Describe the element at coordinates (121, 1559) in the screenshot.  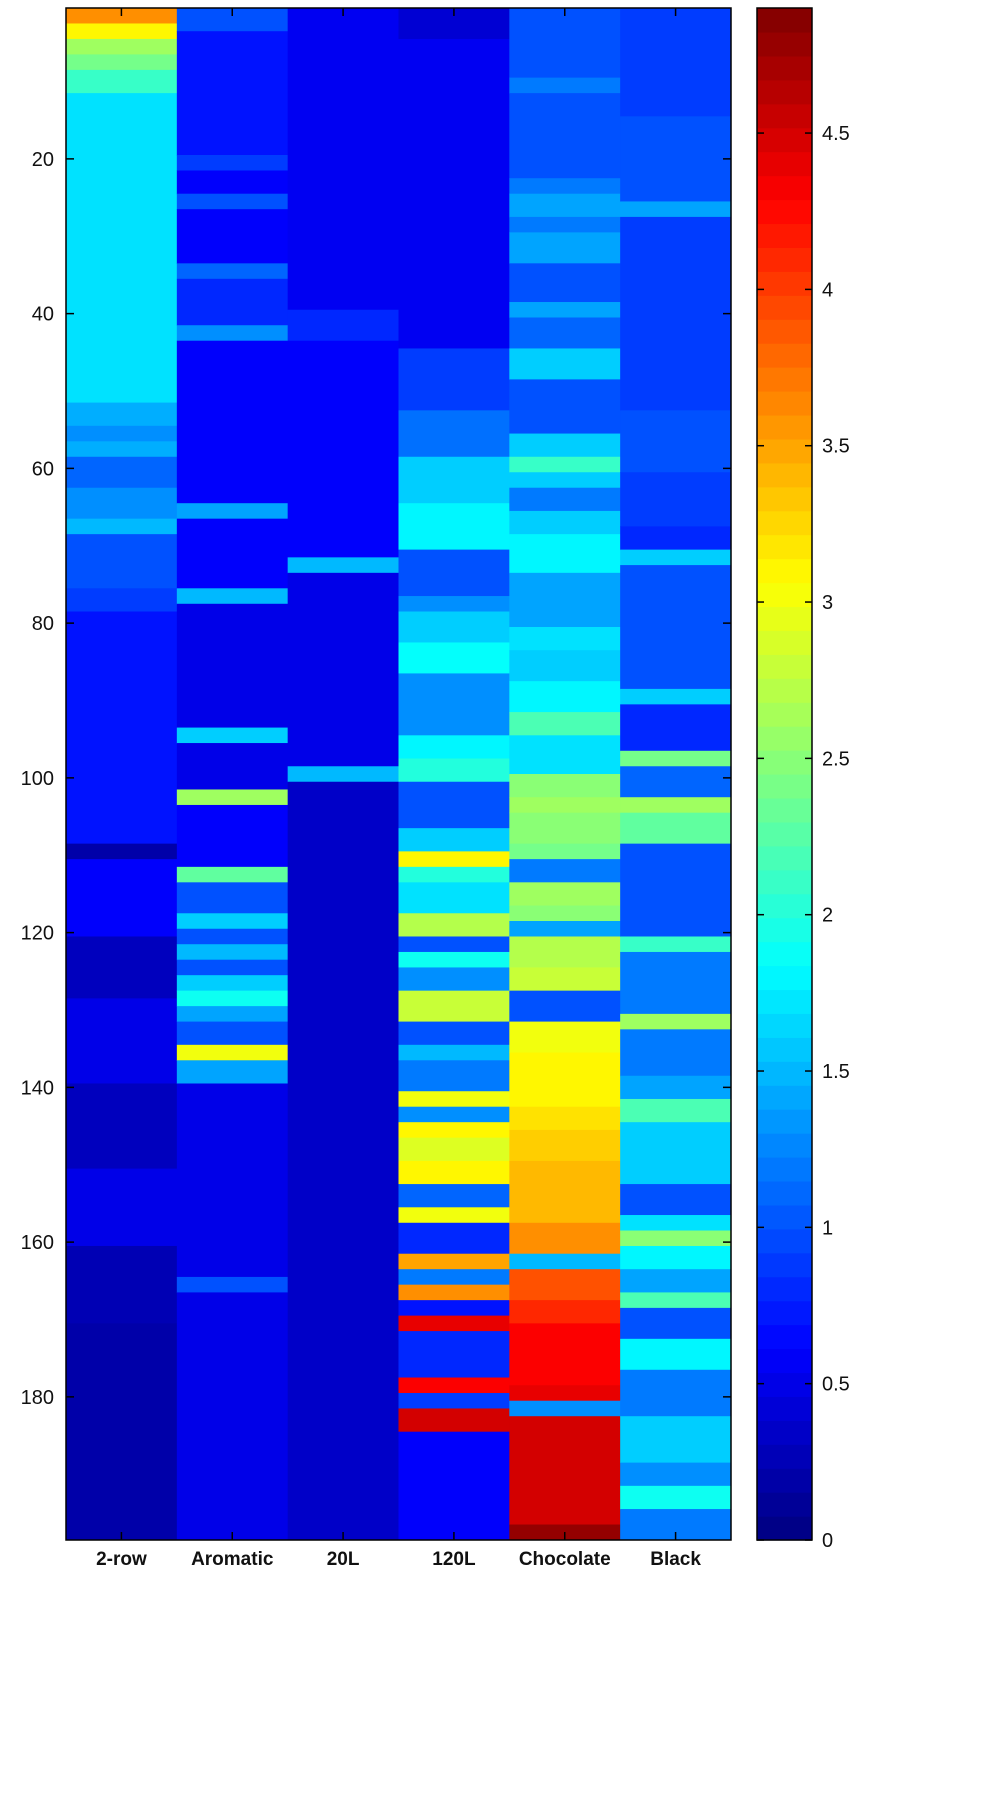
I see `x-tick-label: 2-row` at that location.